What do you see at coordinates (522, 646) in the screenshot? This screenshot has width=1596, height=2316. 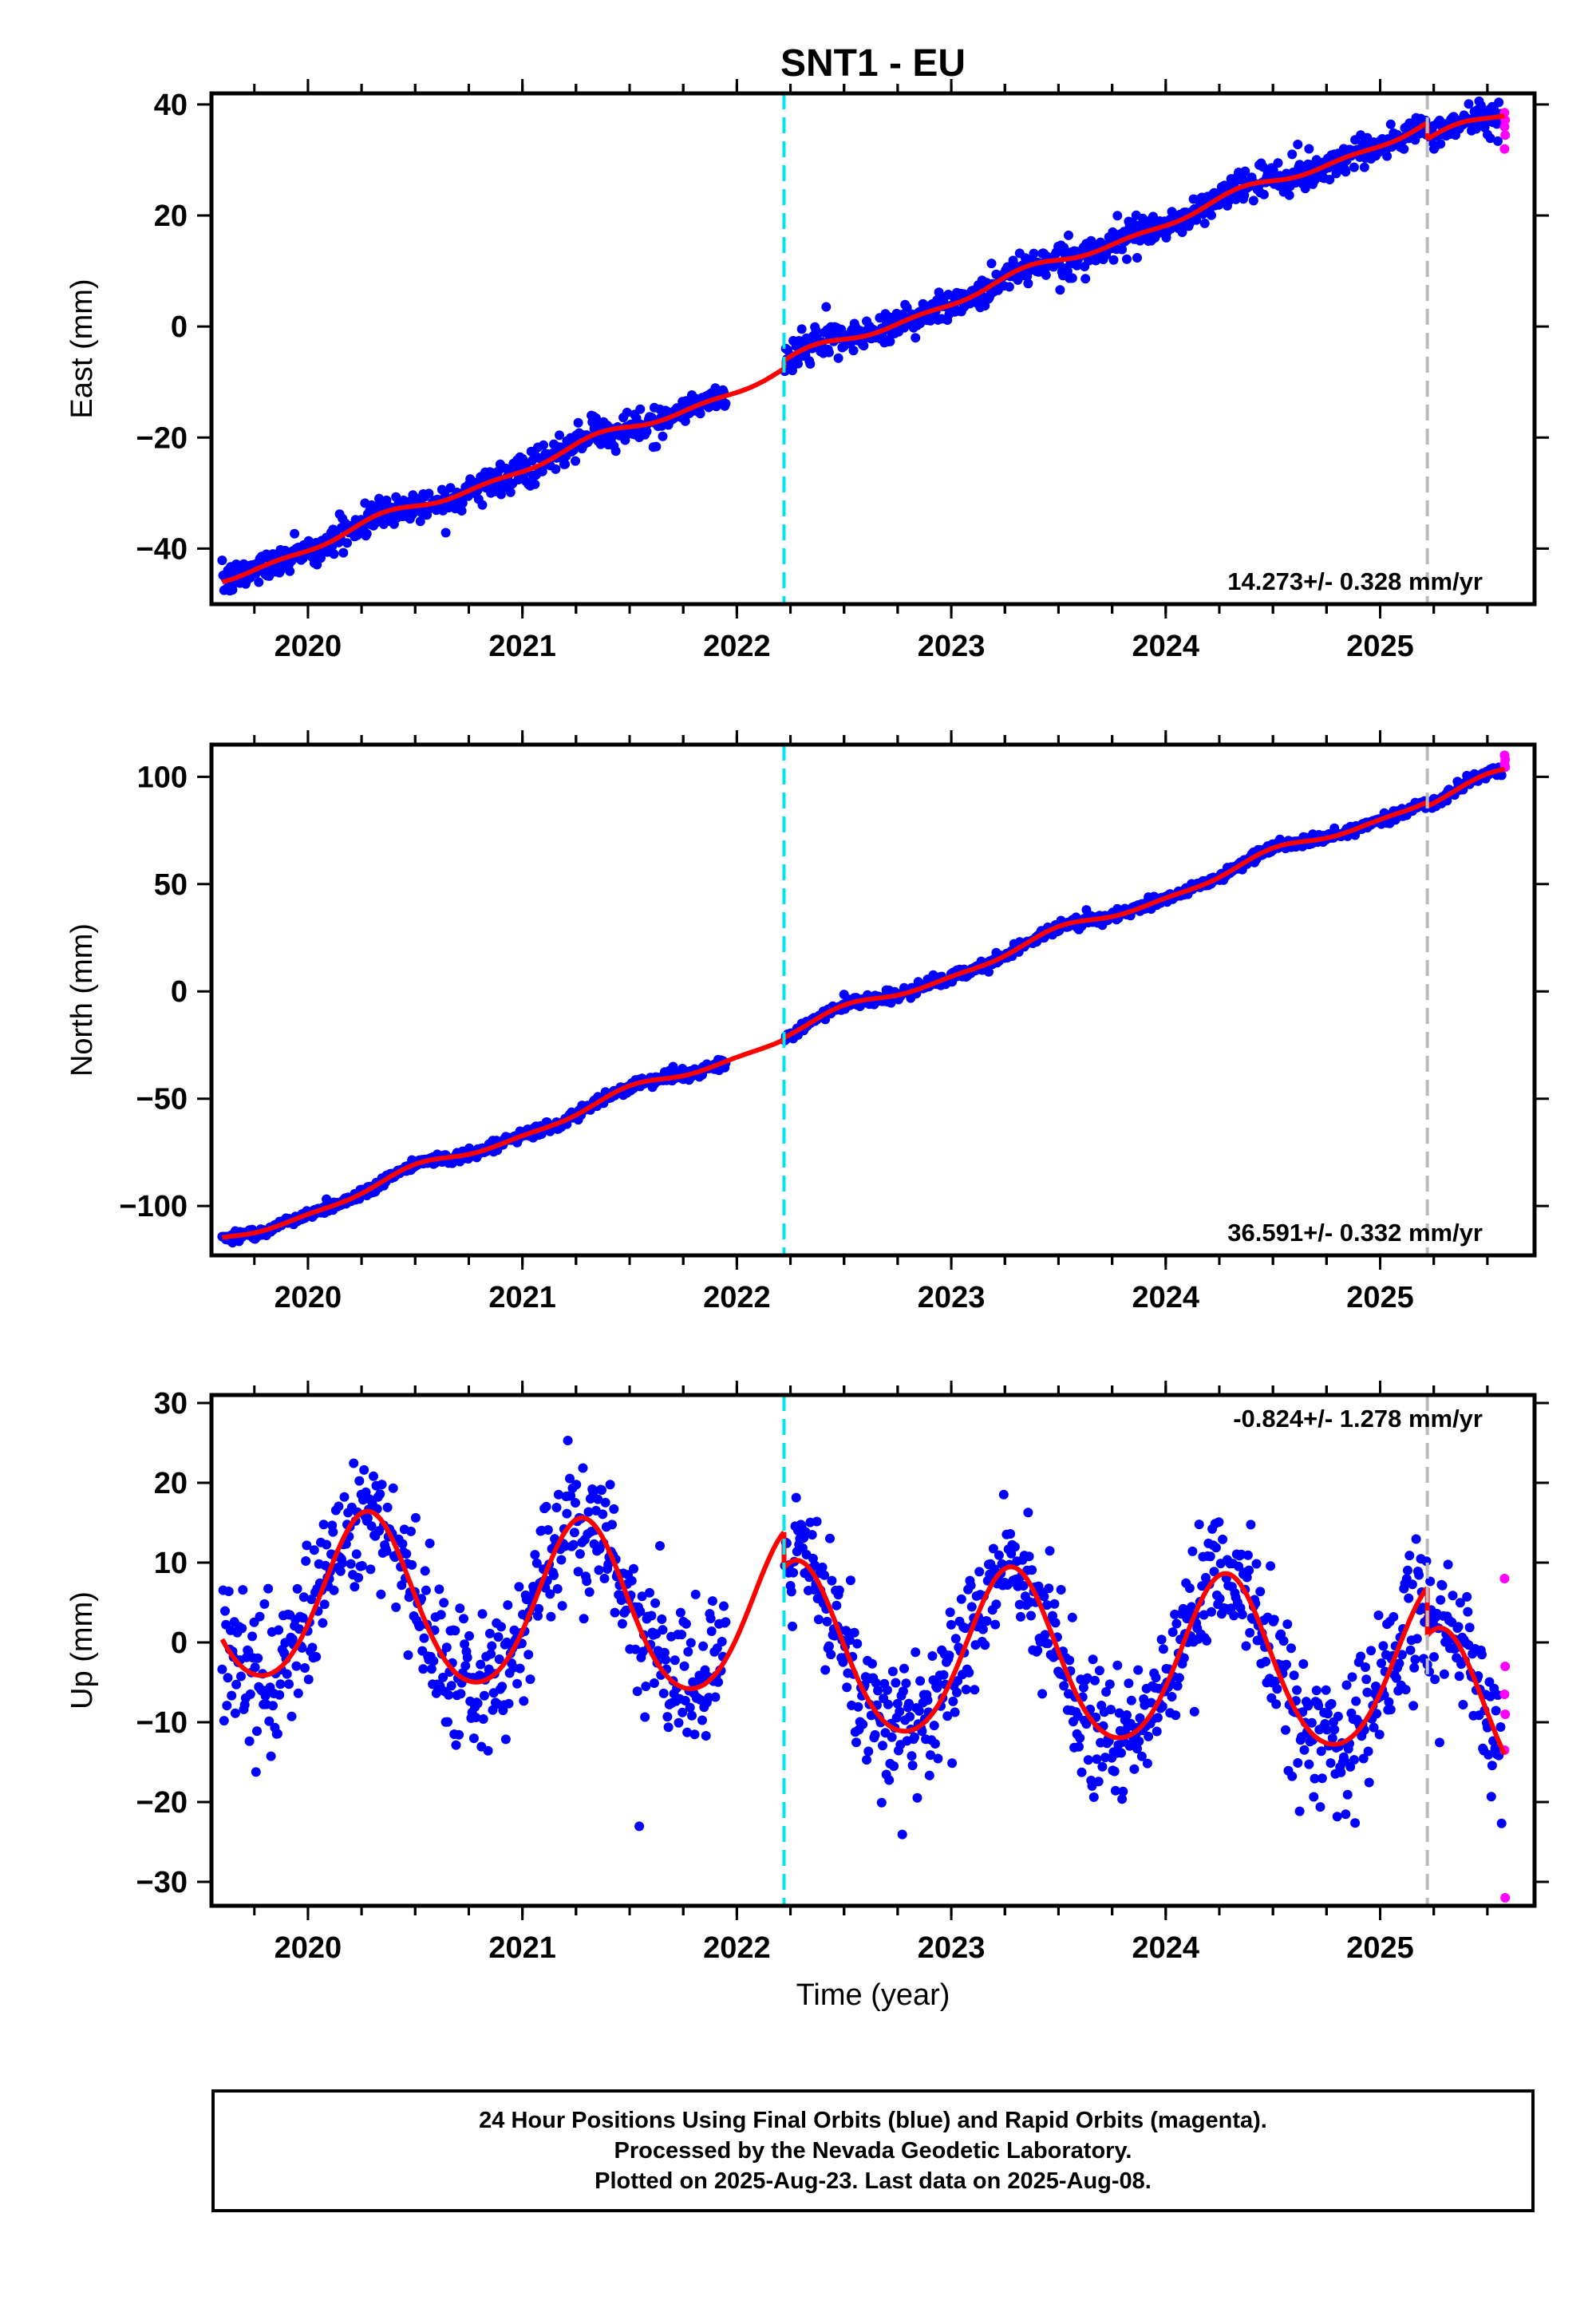 I see `x-tick-label: 2021` at bounding box center [522, 646].